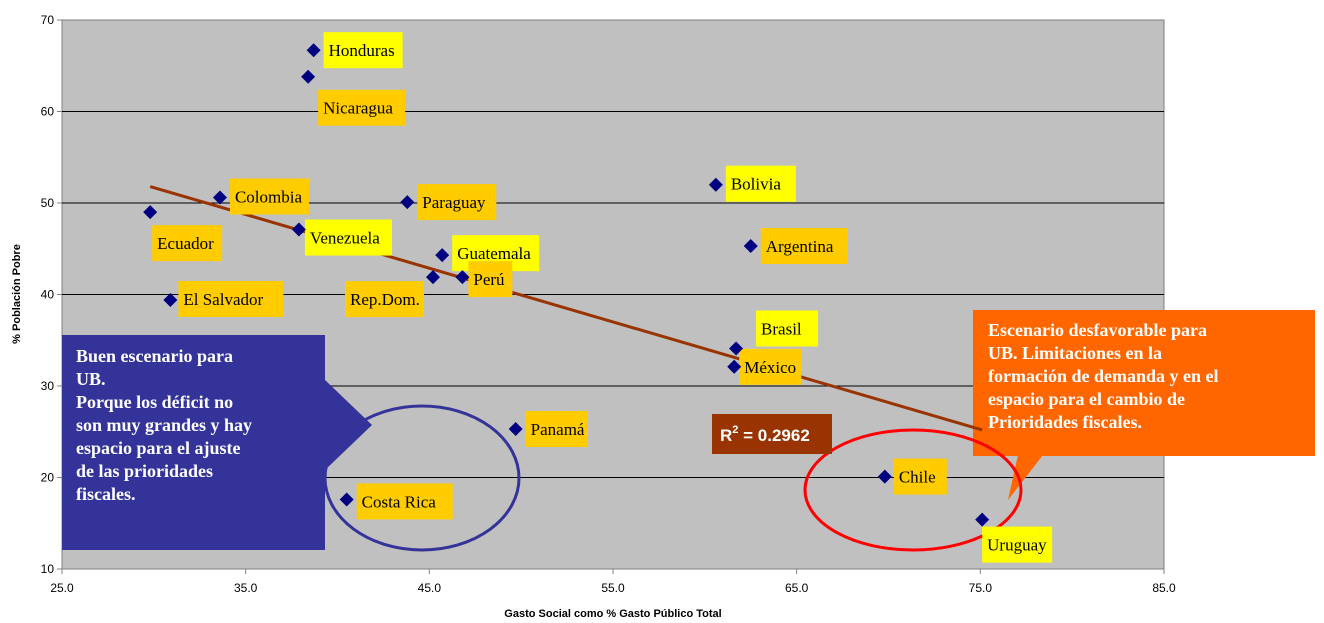 The image size is (1324, 623). Describe the element at coordinates (48, 295) in the screenshot. I see `y-tick-label: 40` at that location.